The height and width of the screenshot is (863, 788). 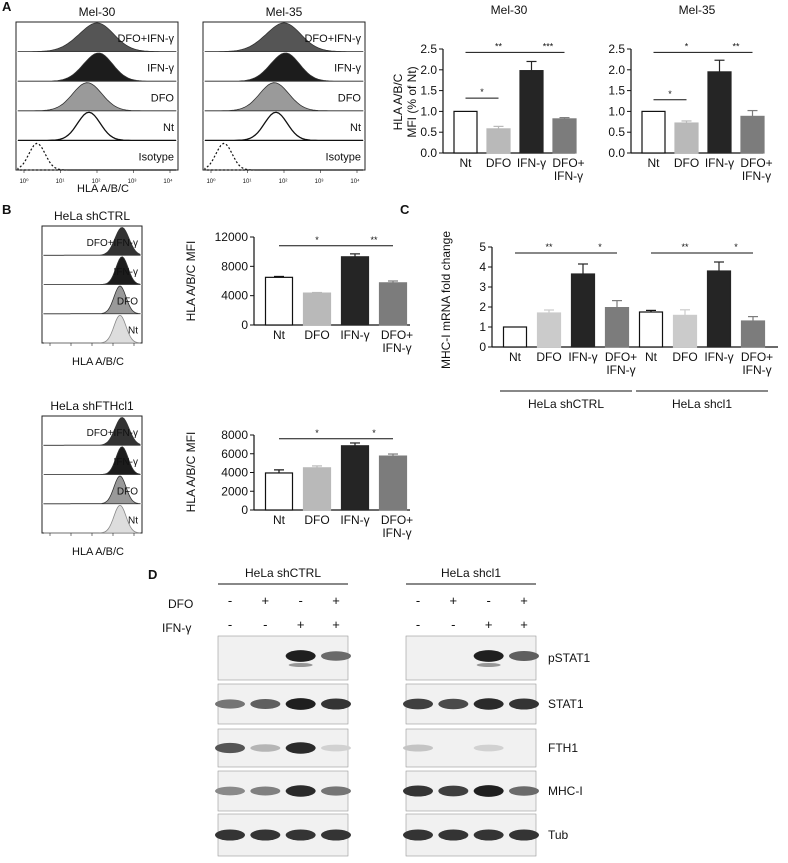 What do you see at coordinates (234, 454) in the screenshot?
I see `y-tick-label: 6000` at bounding box center [234, 454].